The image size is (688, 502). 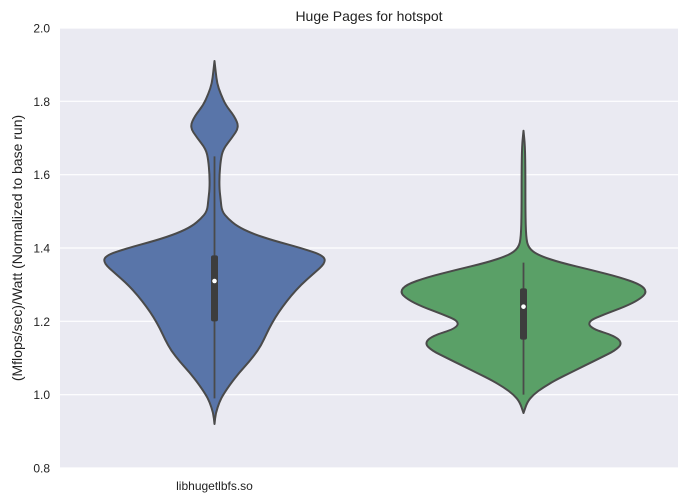 What do you see at coordinates (41, 322) in the screenshot?
I see `y-tick-label: 1.2` at bounding box center [41, 322].